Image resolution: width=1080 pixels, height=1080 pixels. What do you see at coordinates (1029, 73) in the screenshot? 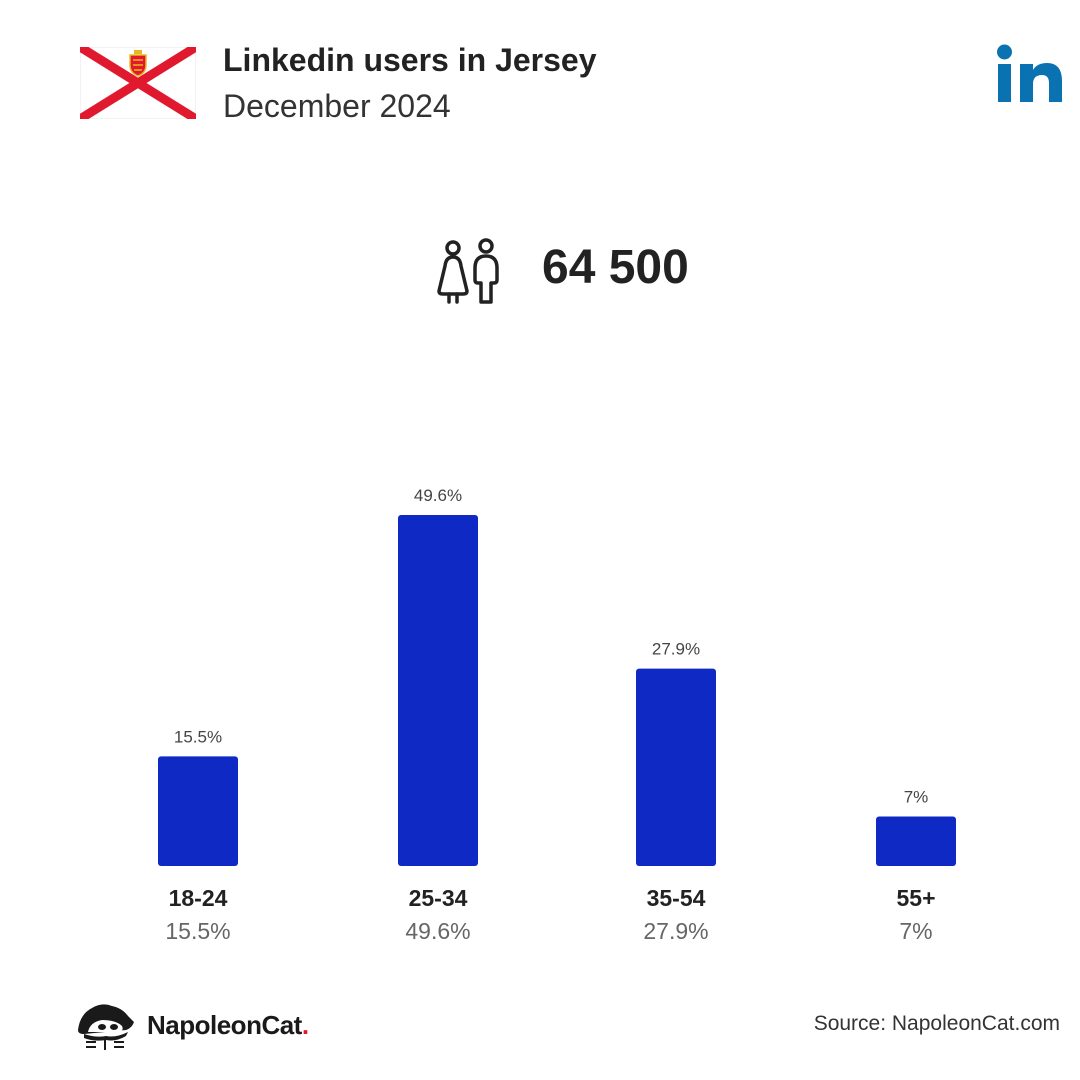
I see `linkedin-logo-icon` at bounding box center [1029, 73].